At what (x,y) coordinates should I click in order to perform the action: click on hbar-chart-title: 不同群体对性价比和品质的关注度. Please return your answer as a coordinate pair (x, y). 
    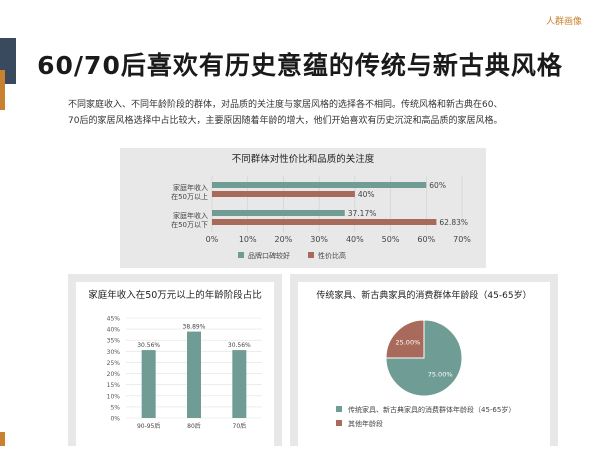
    Looking at the image, I should click on (303, 159).